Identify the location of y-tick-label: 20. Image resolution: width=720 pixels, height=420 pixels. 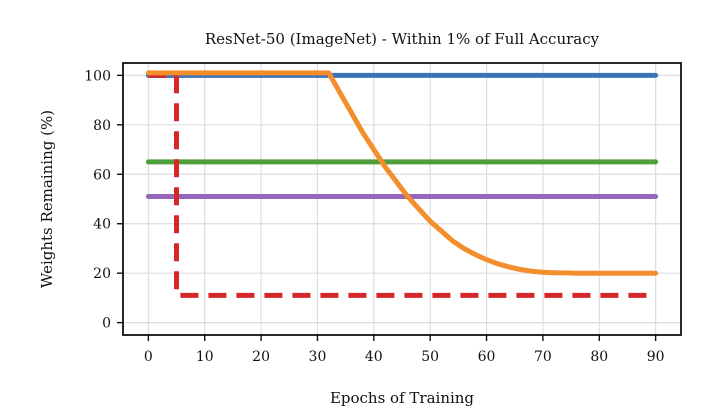
(102, 274).